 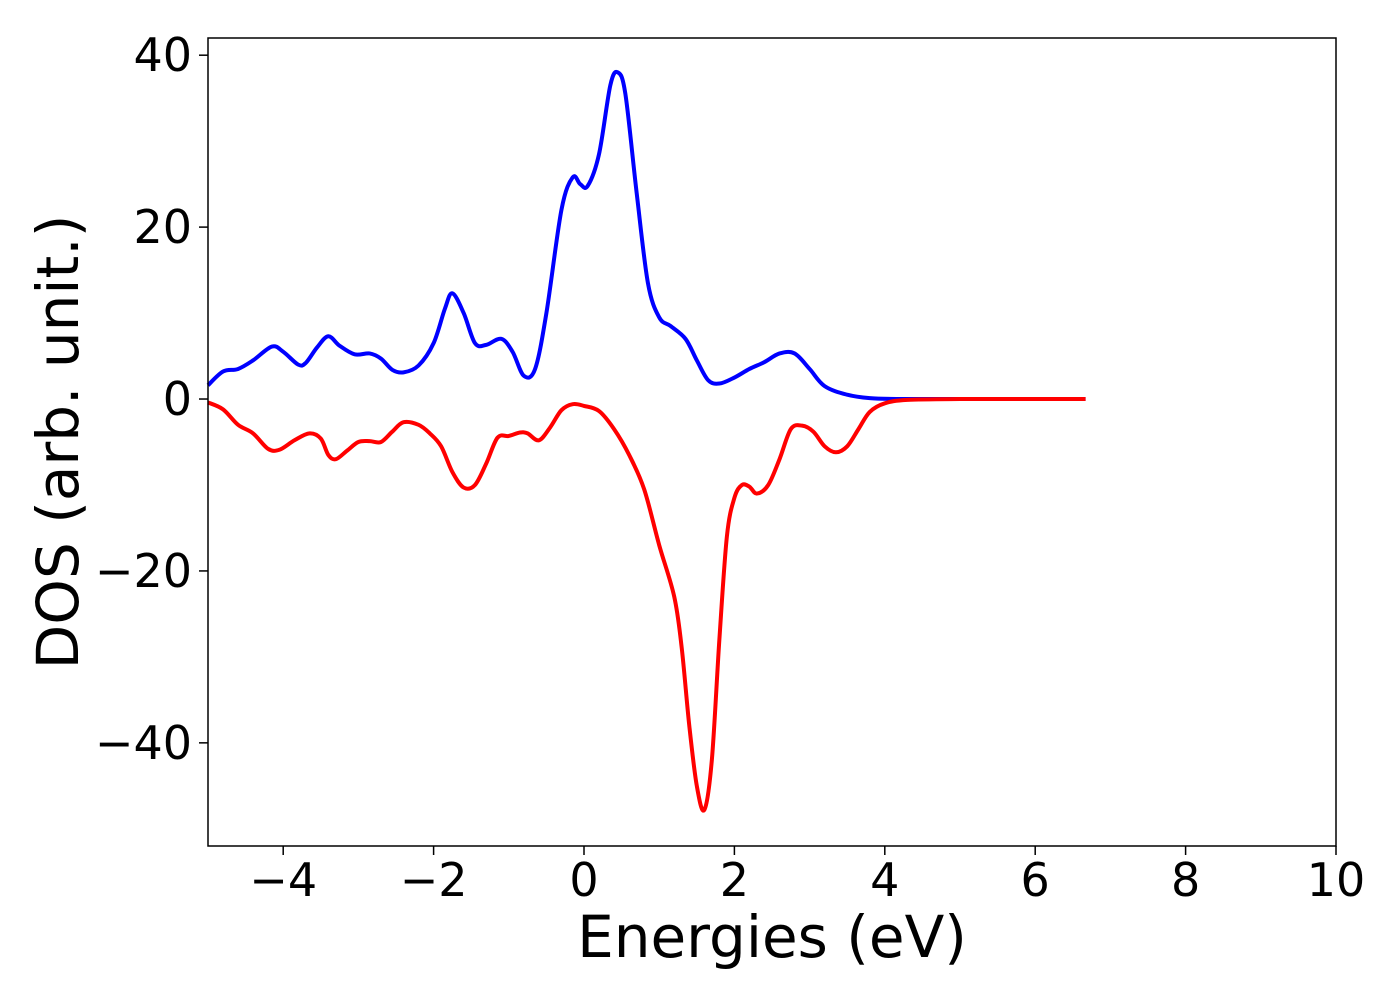 I want to click on x-tick-label: 10, so click(x=1336, y=880).